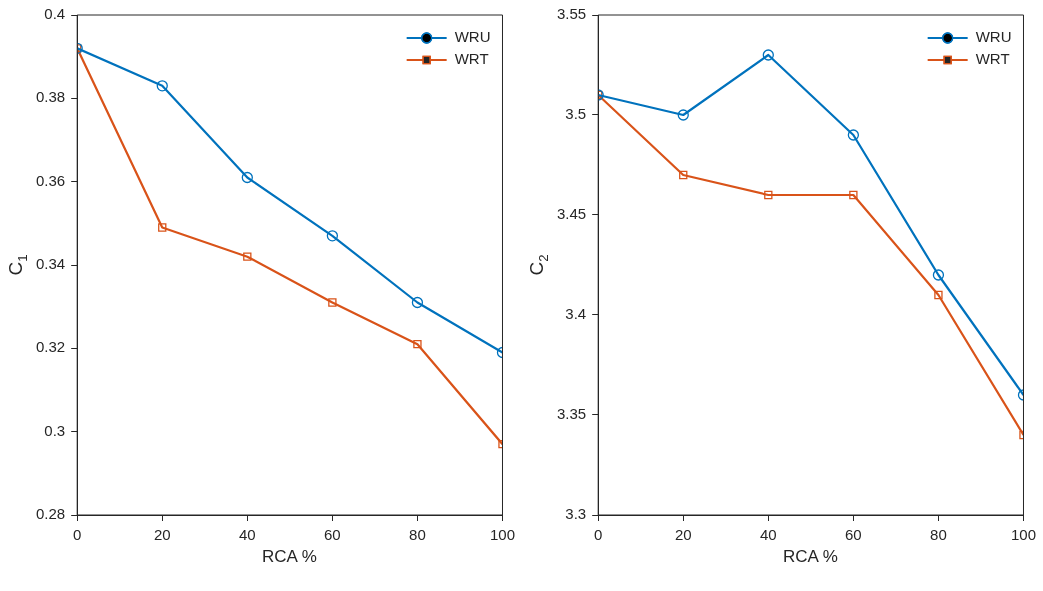 The width and height of the screenshot is (1043, 591). I want to click on y-tick-label: 0.3, so click(55, 430).